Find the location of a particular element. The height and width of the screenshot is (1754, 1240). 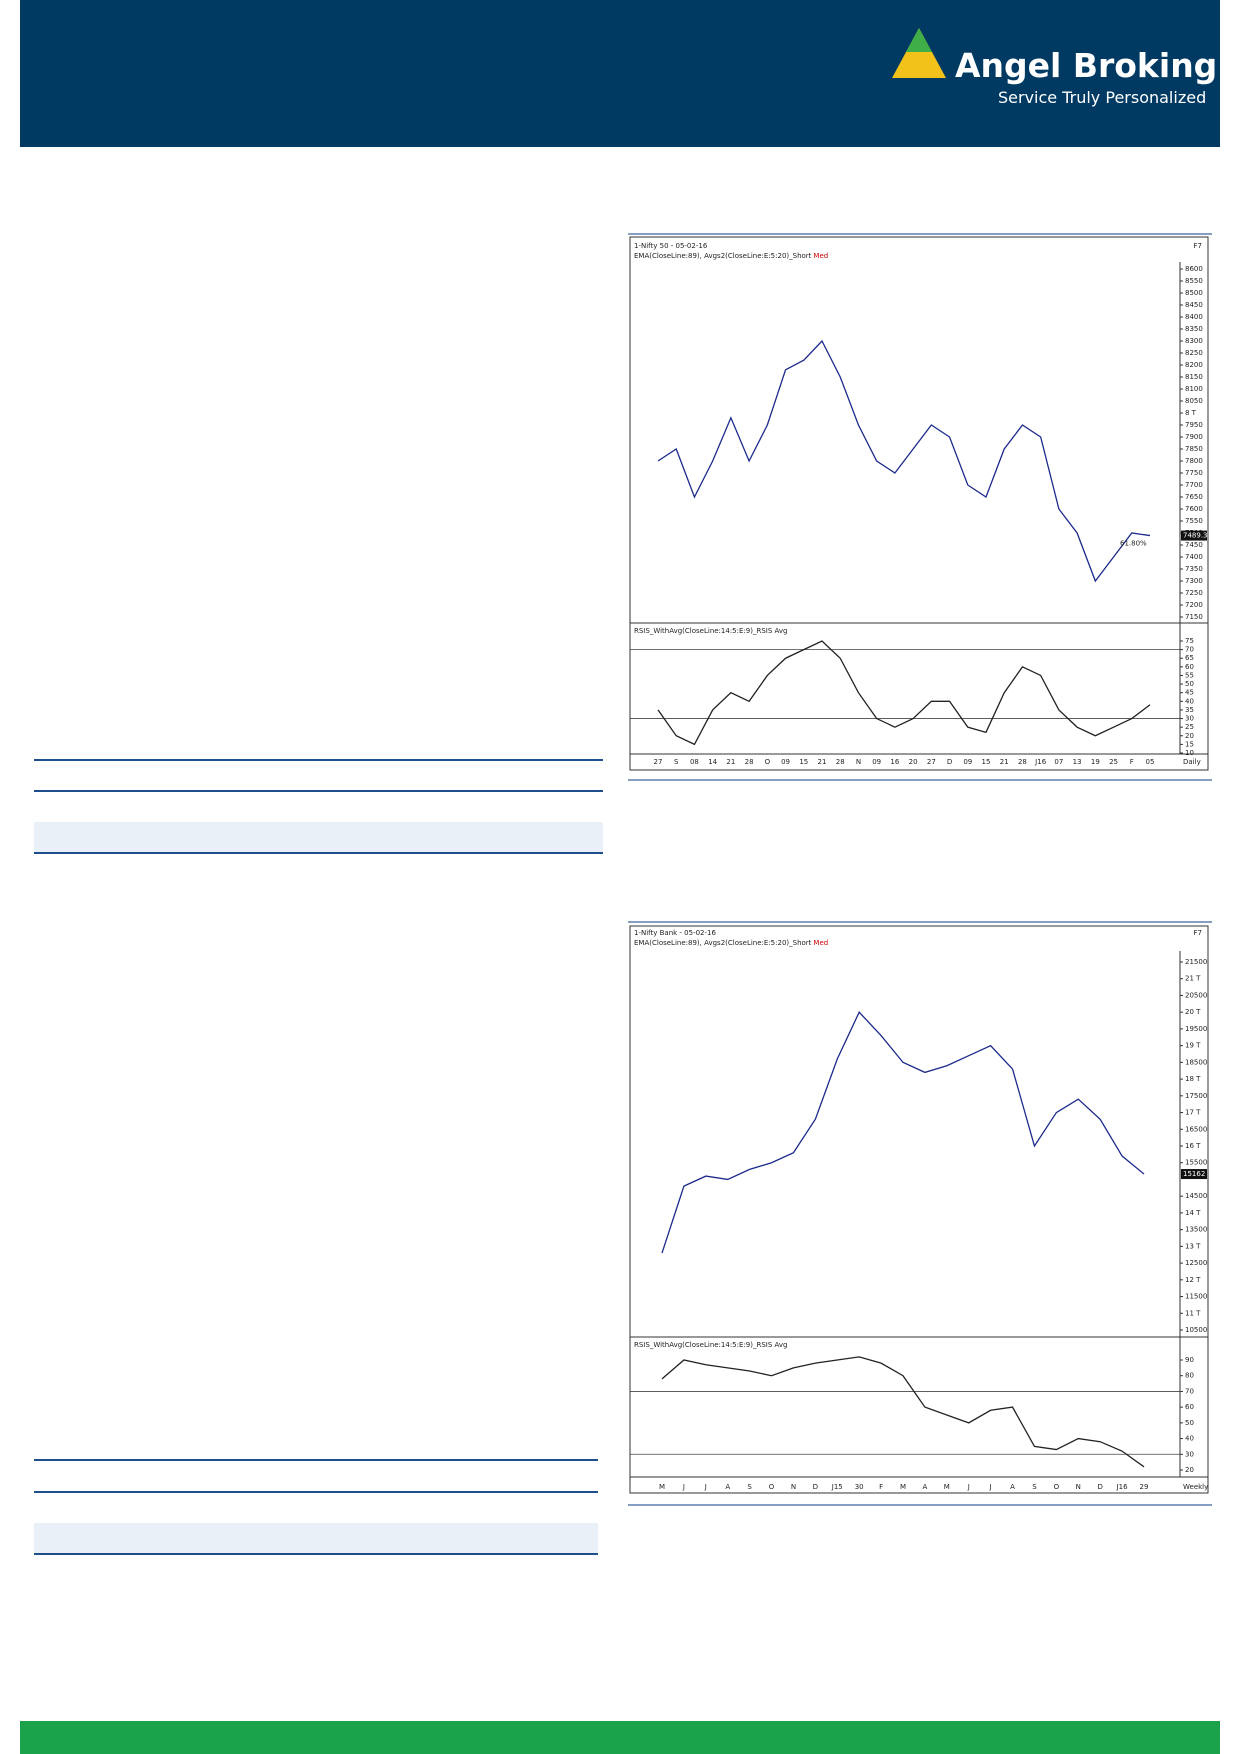

y-tick-label: 18500 is located at coordinates (1196, 1062).